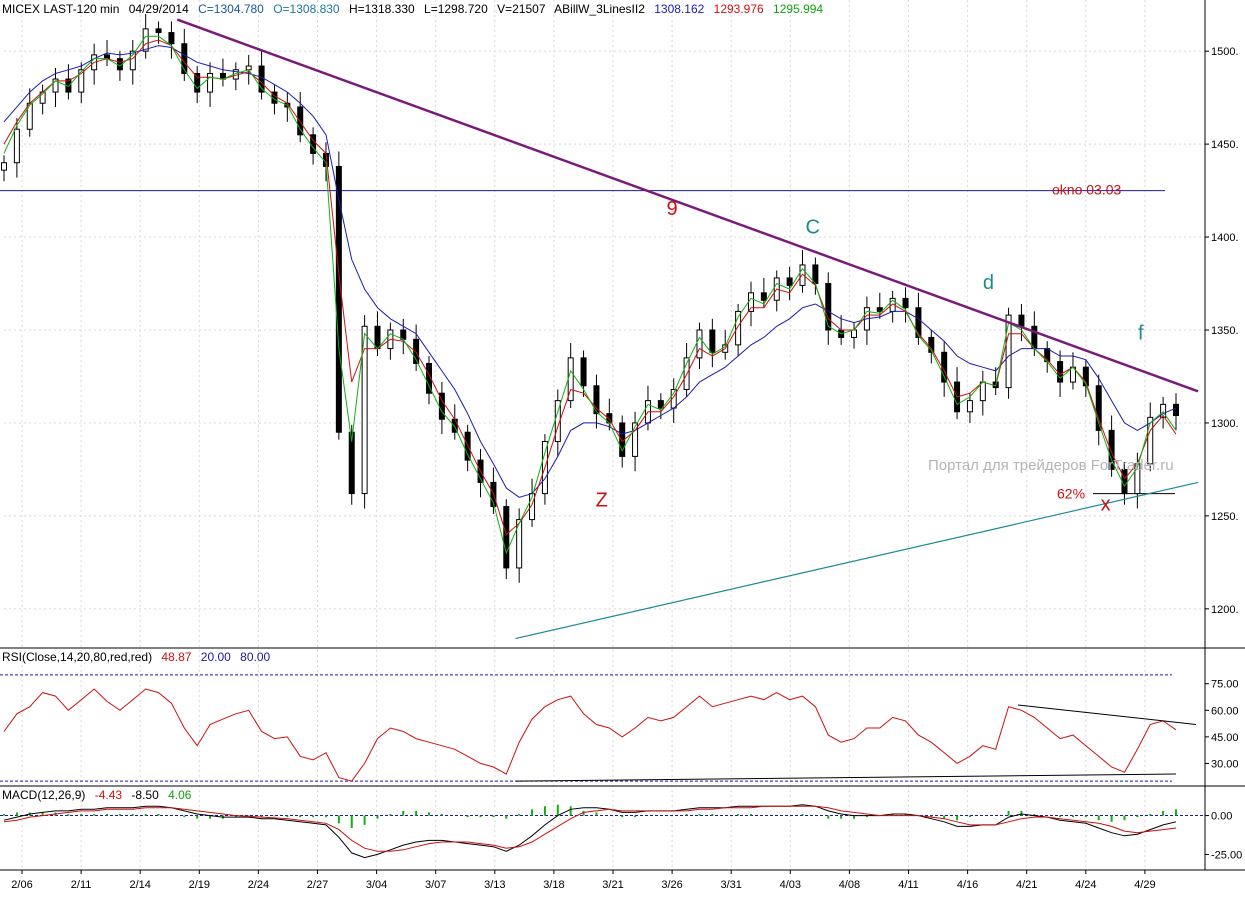 The width and height of the screenshot is (1245, 914). I want to click on macd-value: -4.43, so click(108, 795).